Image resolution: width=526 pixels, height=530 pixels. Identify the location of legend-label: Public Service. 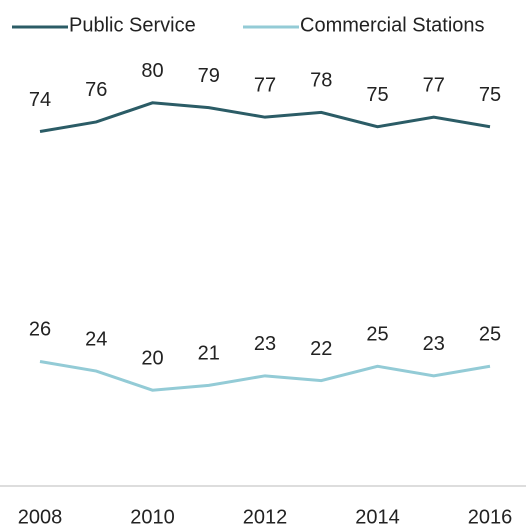
(132, 25).